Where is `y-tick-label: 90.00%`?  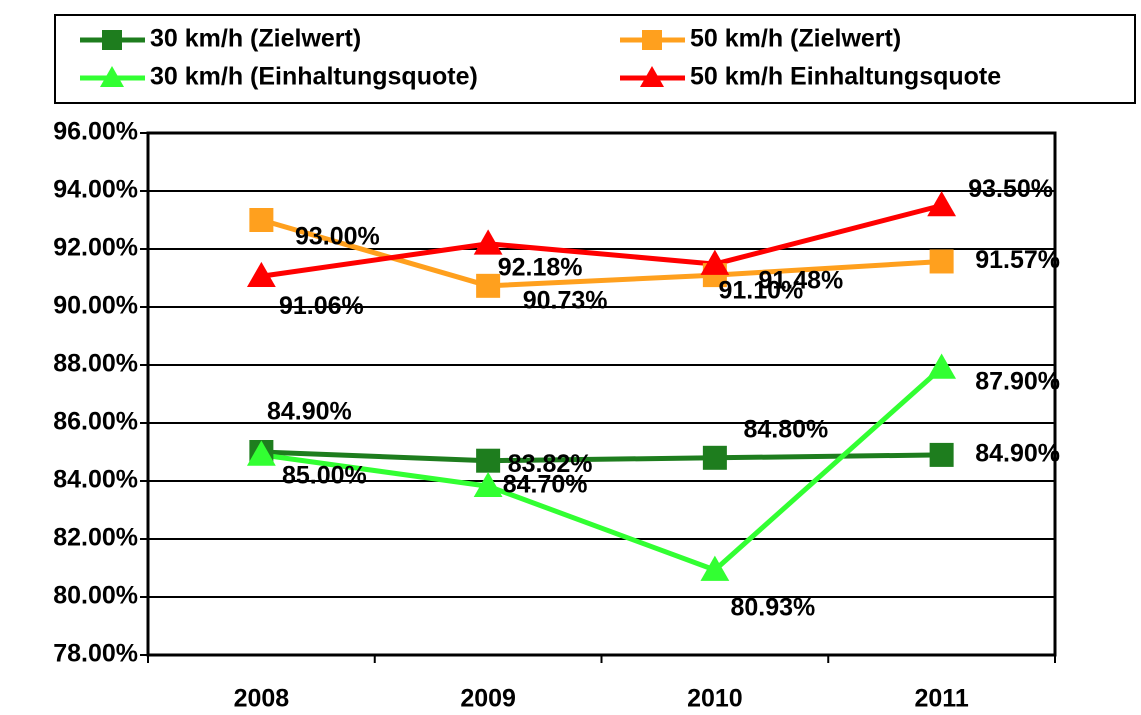
y-tick-label: 90.00% is located at coordinates (95, 306).